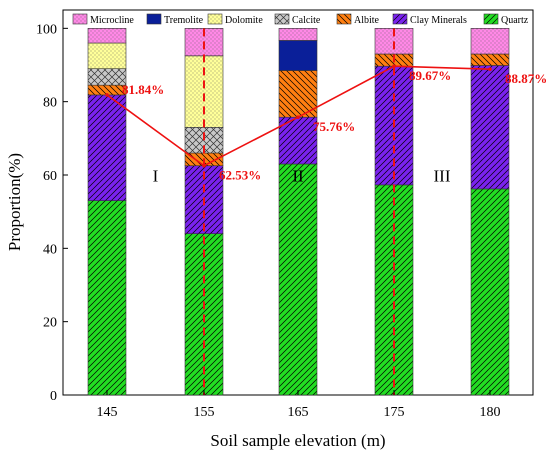  What do you see at coordinates (438, 20) in the screenshot?
I see `svg-text: Clay Minerals` at bounding box center [438, 20].